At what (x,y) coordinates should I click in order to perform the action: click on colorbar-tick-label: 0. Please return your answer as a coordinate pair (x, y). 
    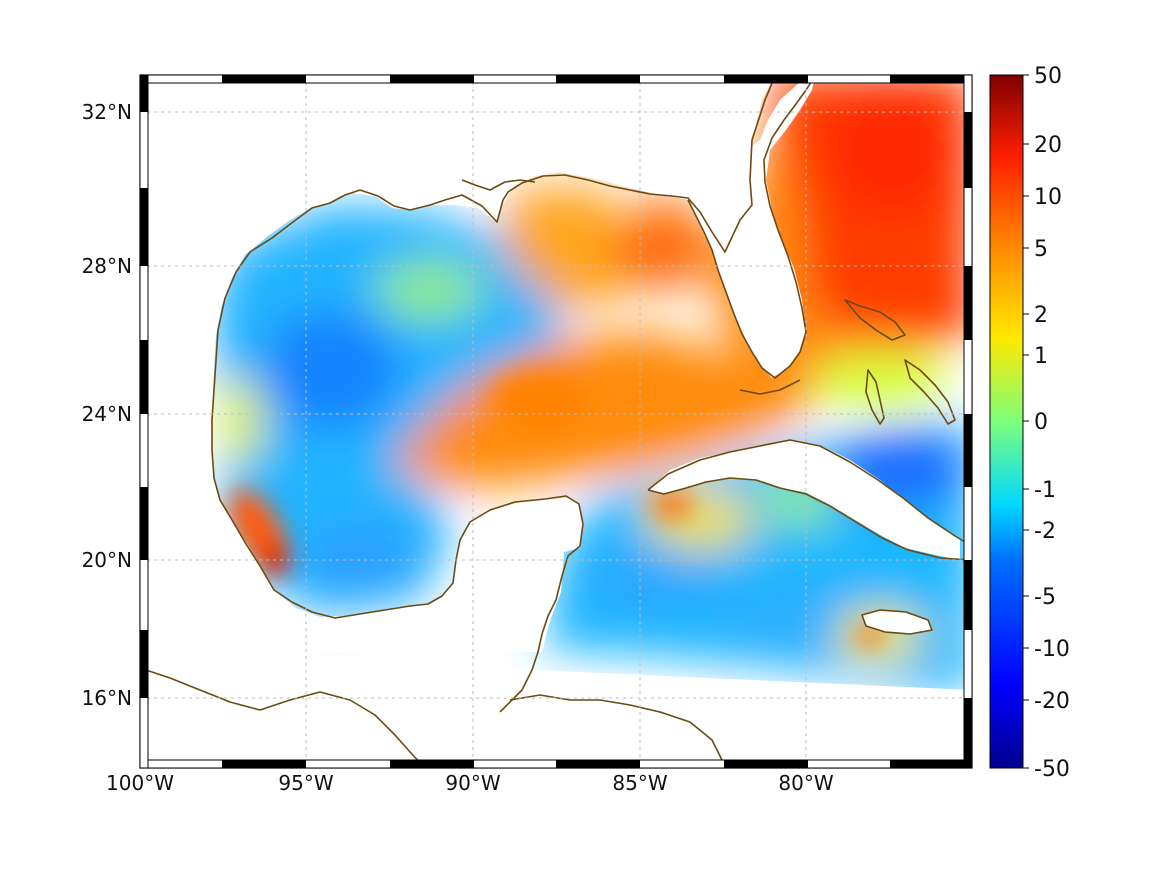
    Looking at the image, I should click on (1041, 422).